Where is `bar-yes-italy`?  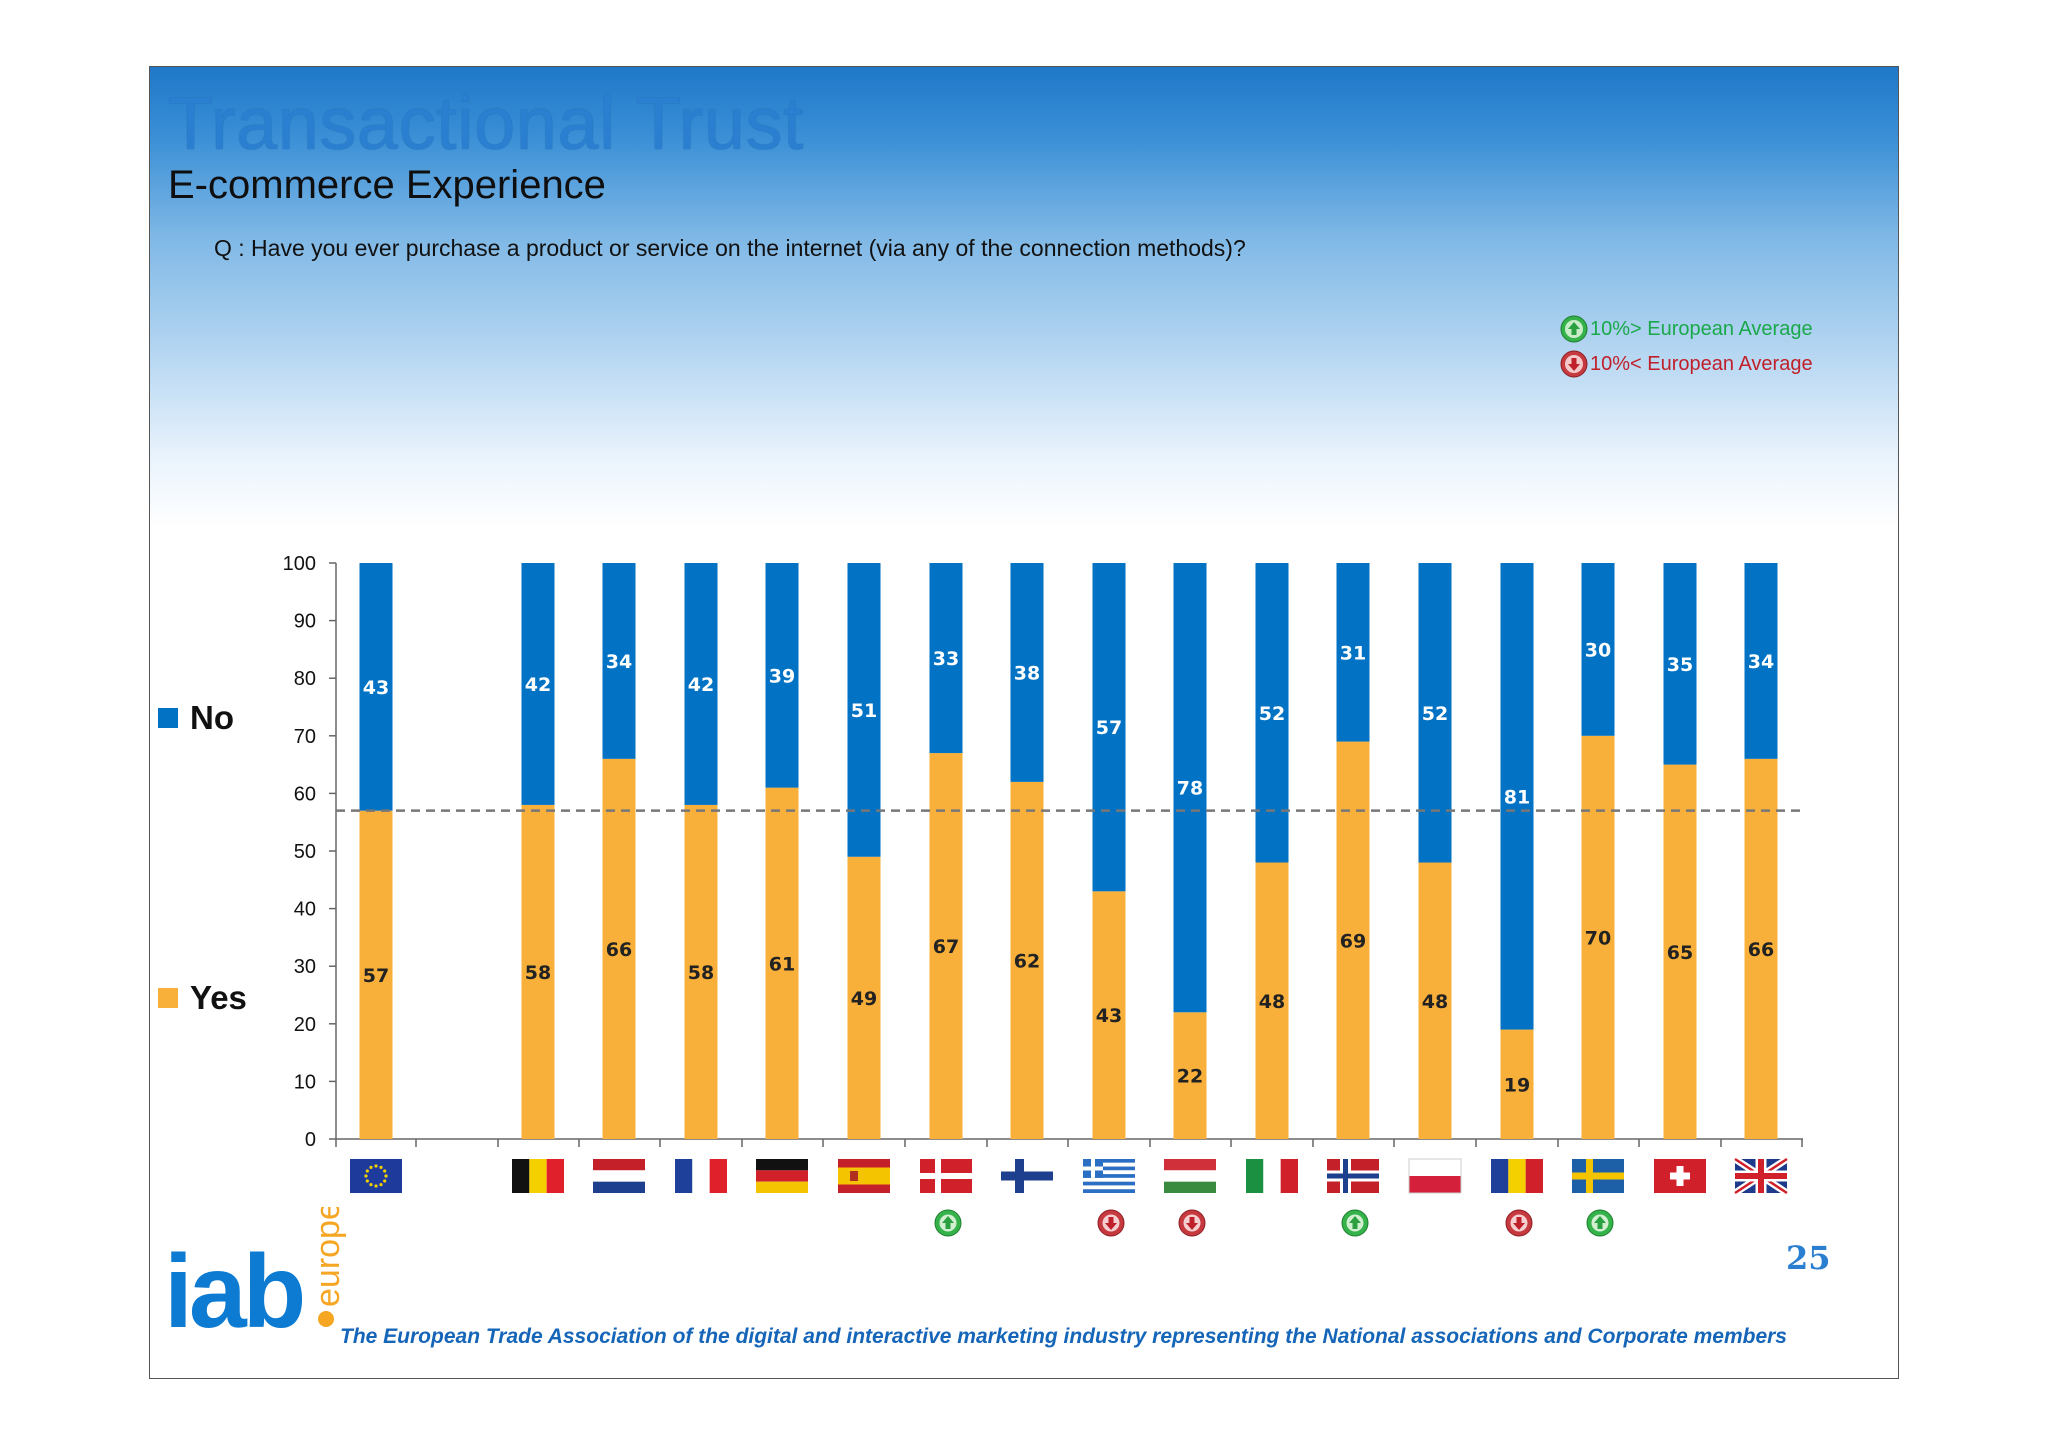
bar-yes-italy is located at coordinates (1272, 1000).